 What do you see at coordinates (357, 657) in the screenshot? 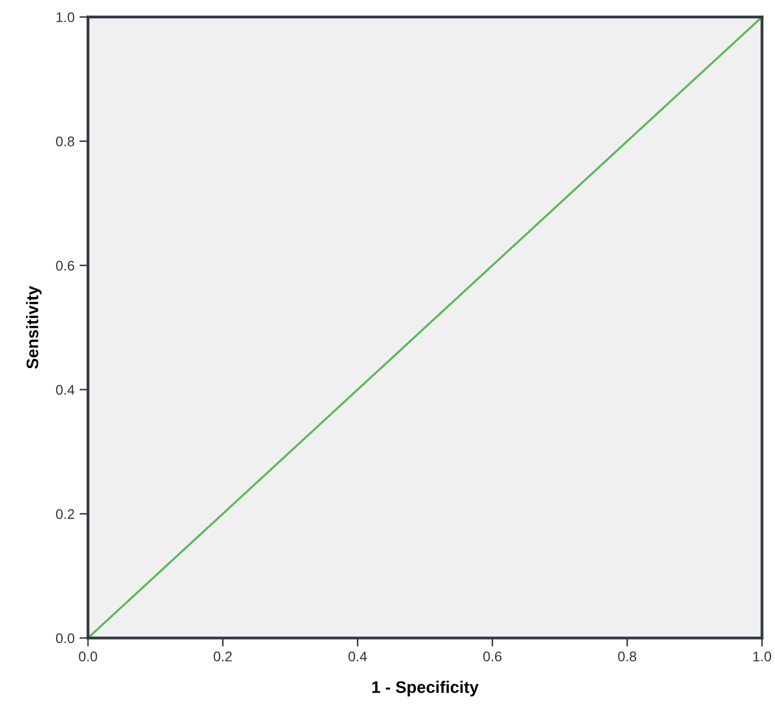
I see `x-tick-label: 0.4` at bounding box center [357, 657].